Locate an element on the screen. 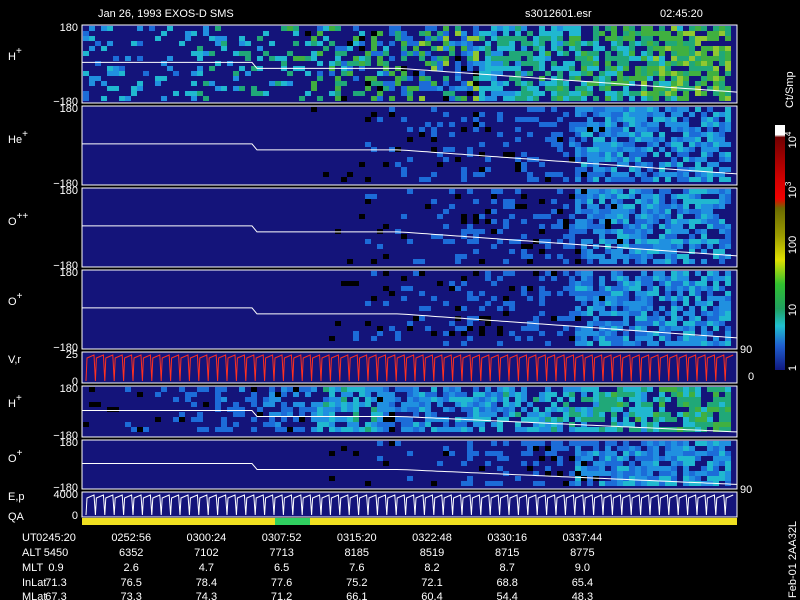 This screenshot has height=600, width=800. footer: Feb-01 2AA32L is located at coordinates (793, 559).